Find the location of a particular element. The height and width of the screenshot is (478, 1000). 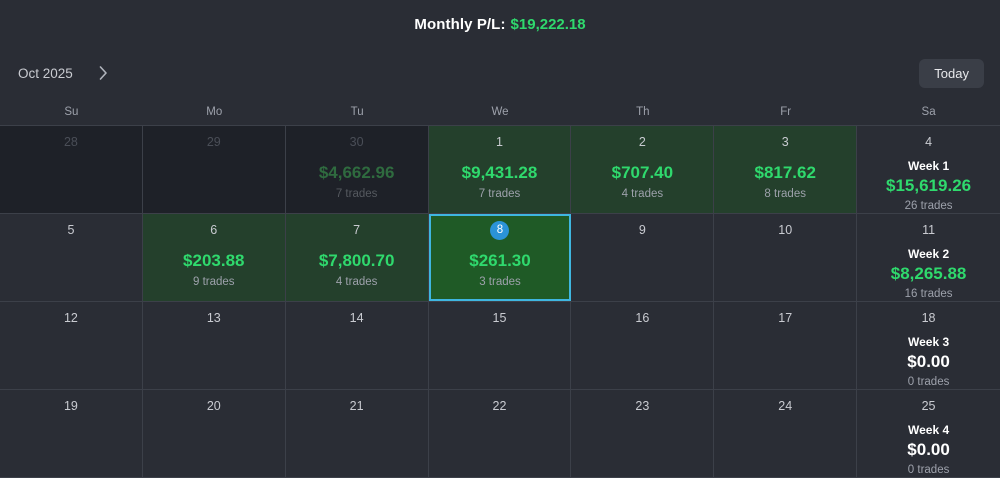

calendar-day-cell: 22 is located at coordinates (500, 433).